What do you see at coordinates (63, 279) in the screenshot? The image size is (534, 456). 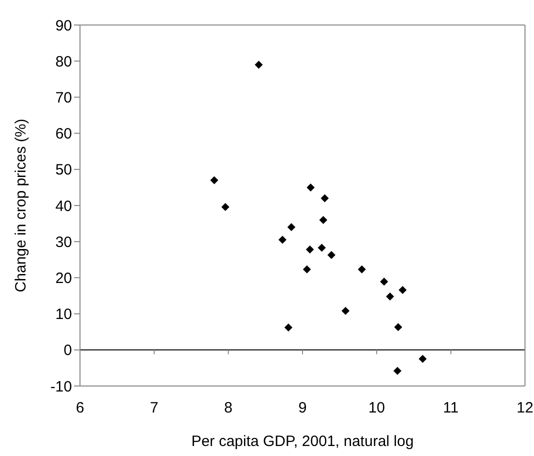 I see `y-tick-label: 20` at bounding box center [63, 279].